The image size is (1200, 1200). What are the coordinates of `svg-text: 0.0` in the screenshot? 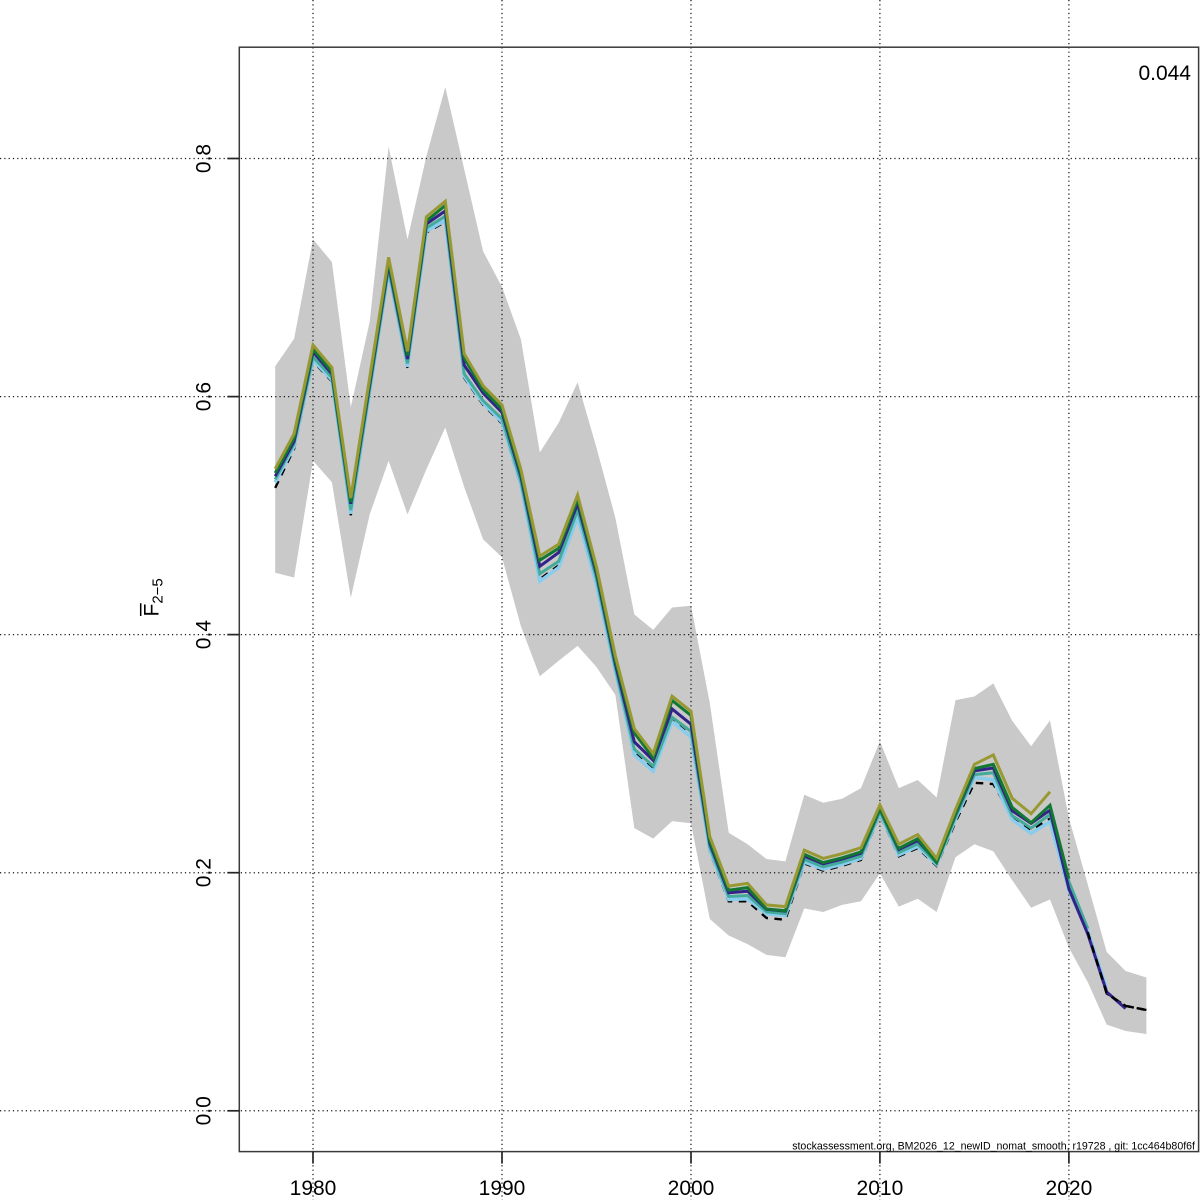 It's located at (204, 1110).